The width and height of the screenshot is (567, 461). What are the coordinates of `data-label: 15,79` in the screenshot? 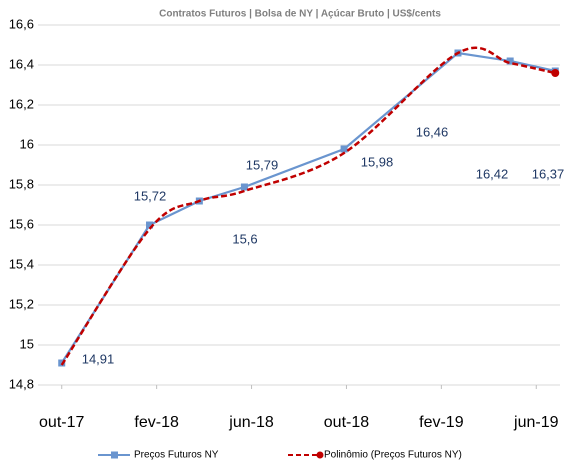 It's located at (262, 164).